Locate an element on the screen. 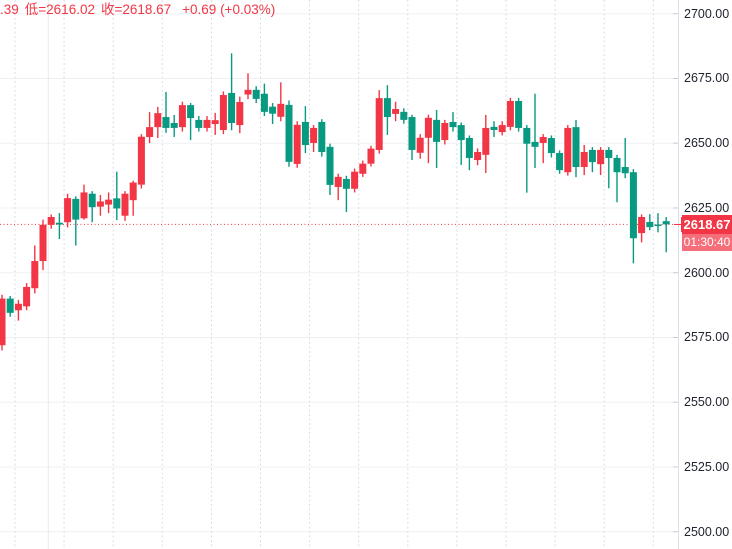 This screenshot has height=549, width=732. price-axis-label: 2600.00 is located at coordinates (707, 272).